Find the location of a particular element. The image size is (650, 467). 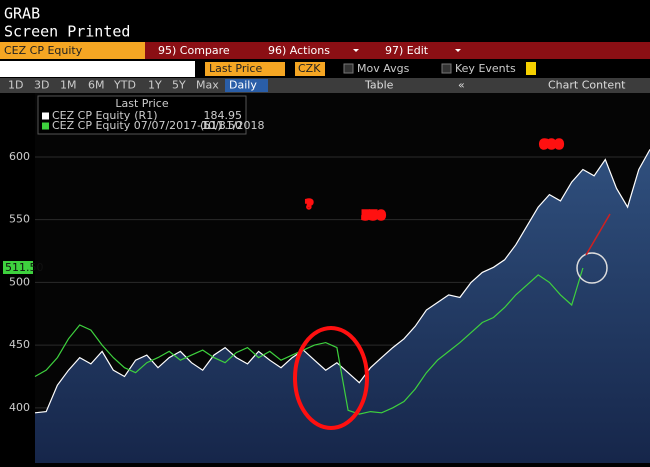

value-tag is located at coordinates (18, 267).